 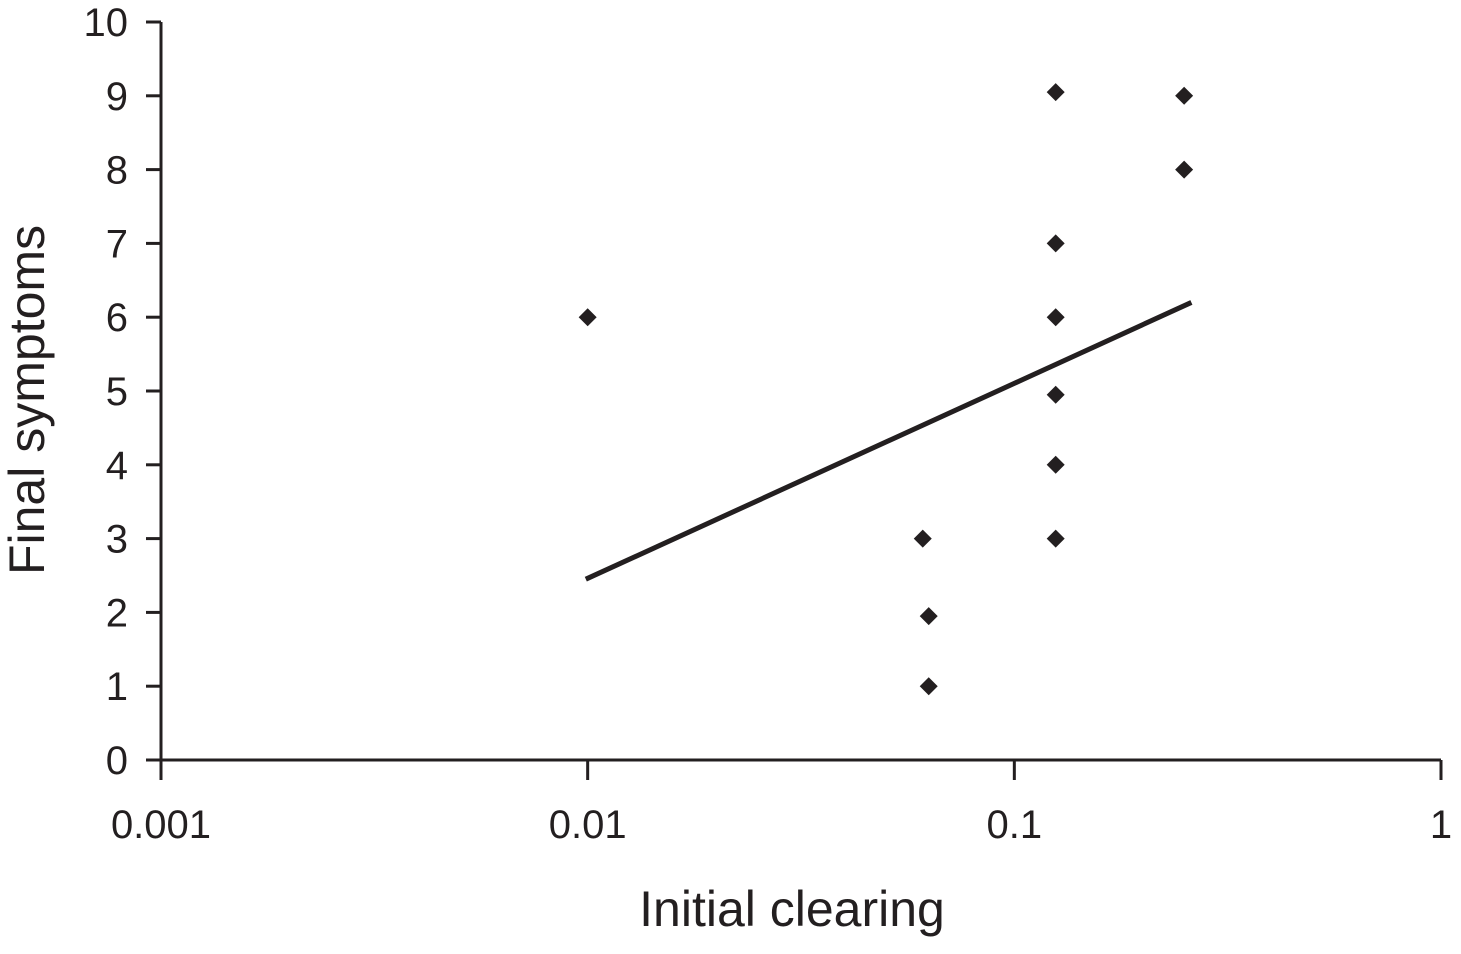 I want to click on trendline, so click(x=888, y=441).